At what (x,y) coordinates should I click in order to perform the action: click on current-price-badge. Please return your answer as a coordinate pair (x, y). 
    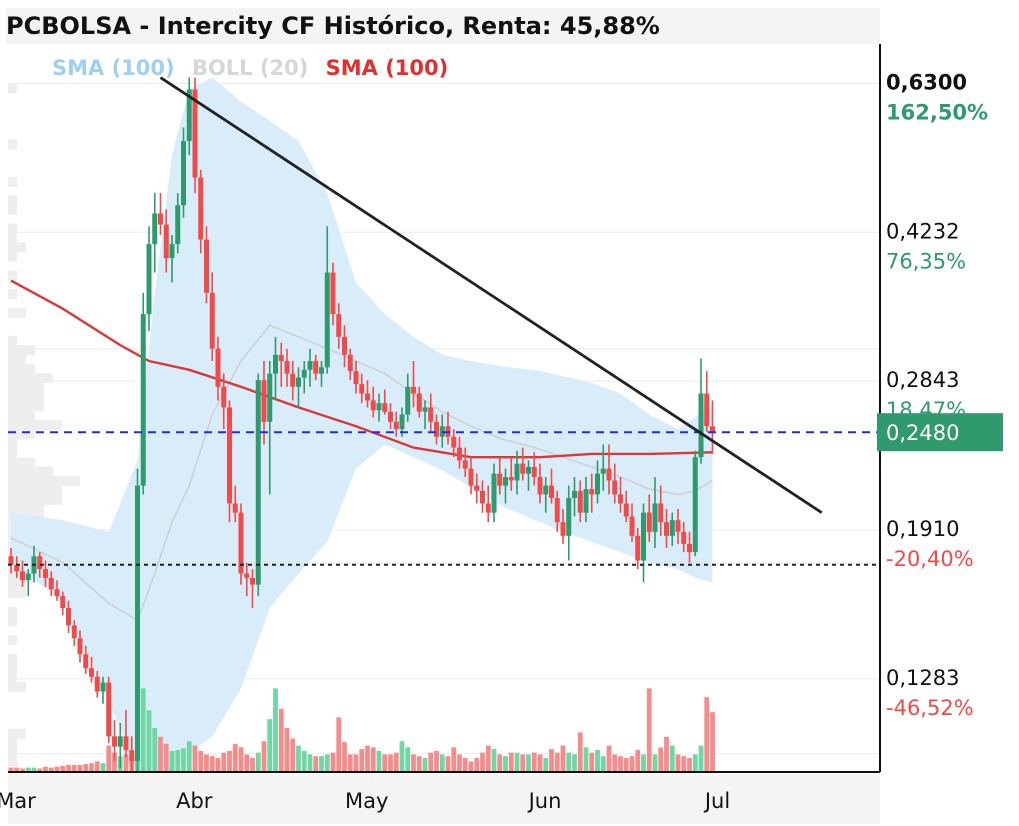
    Looking at the image, I should click on (940, 432).